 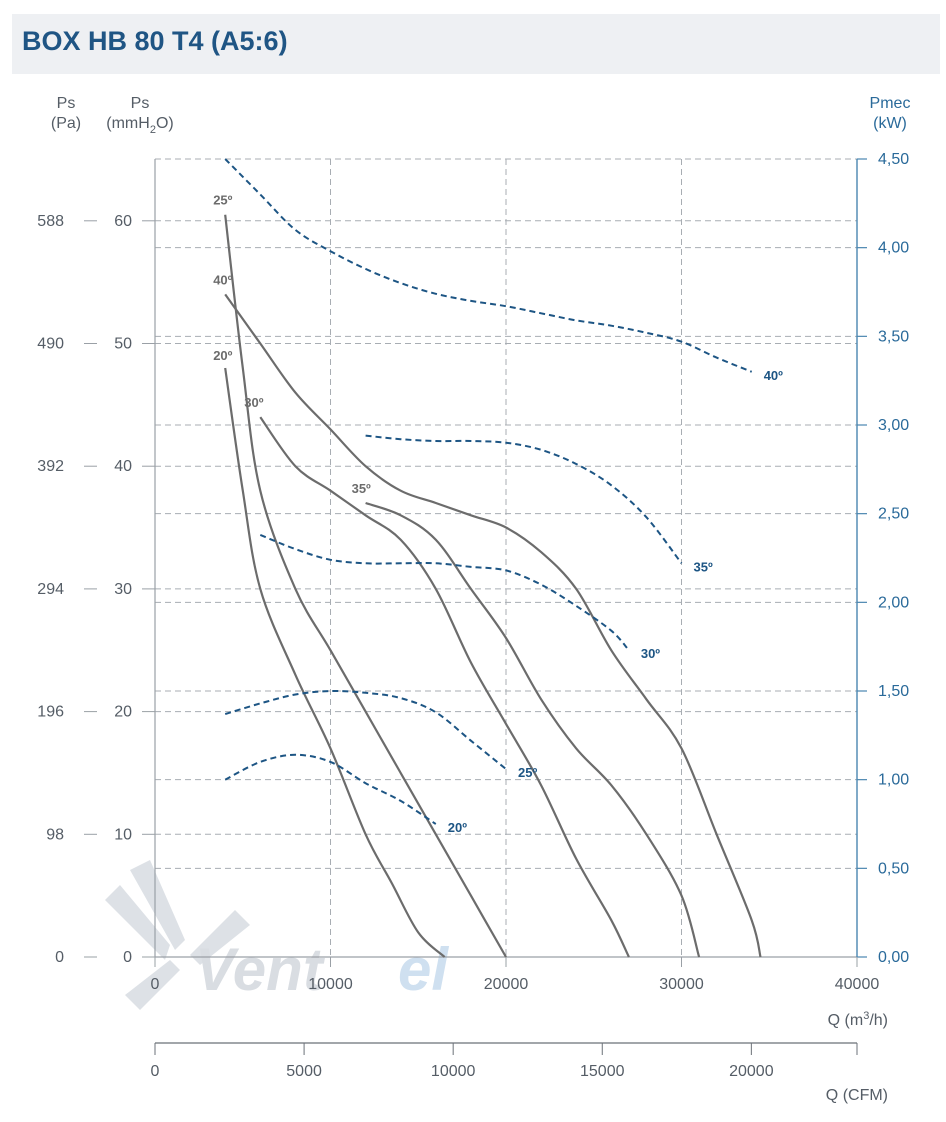 What do you see at coordinates (893, 780) in the screenshot?
I see `kw-tick-label: 1,00` at bounding box center [893, 780].